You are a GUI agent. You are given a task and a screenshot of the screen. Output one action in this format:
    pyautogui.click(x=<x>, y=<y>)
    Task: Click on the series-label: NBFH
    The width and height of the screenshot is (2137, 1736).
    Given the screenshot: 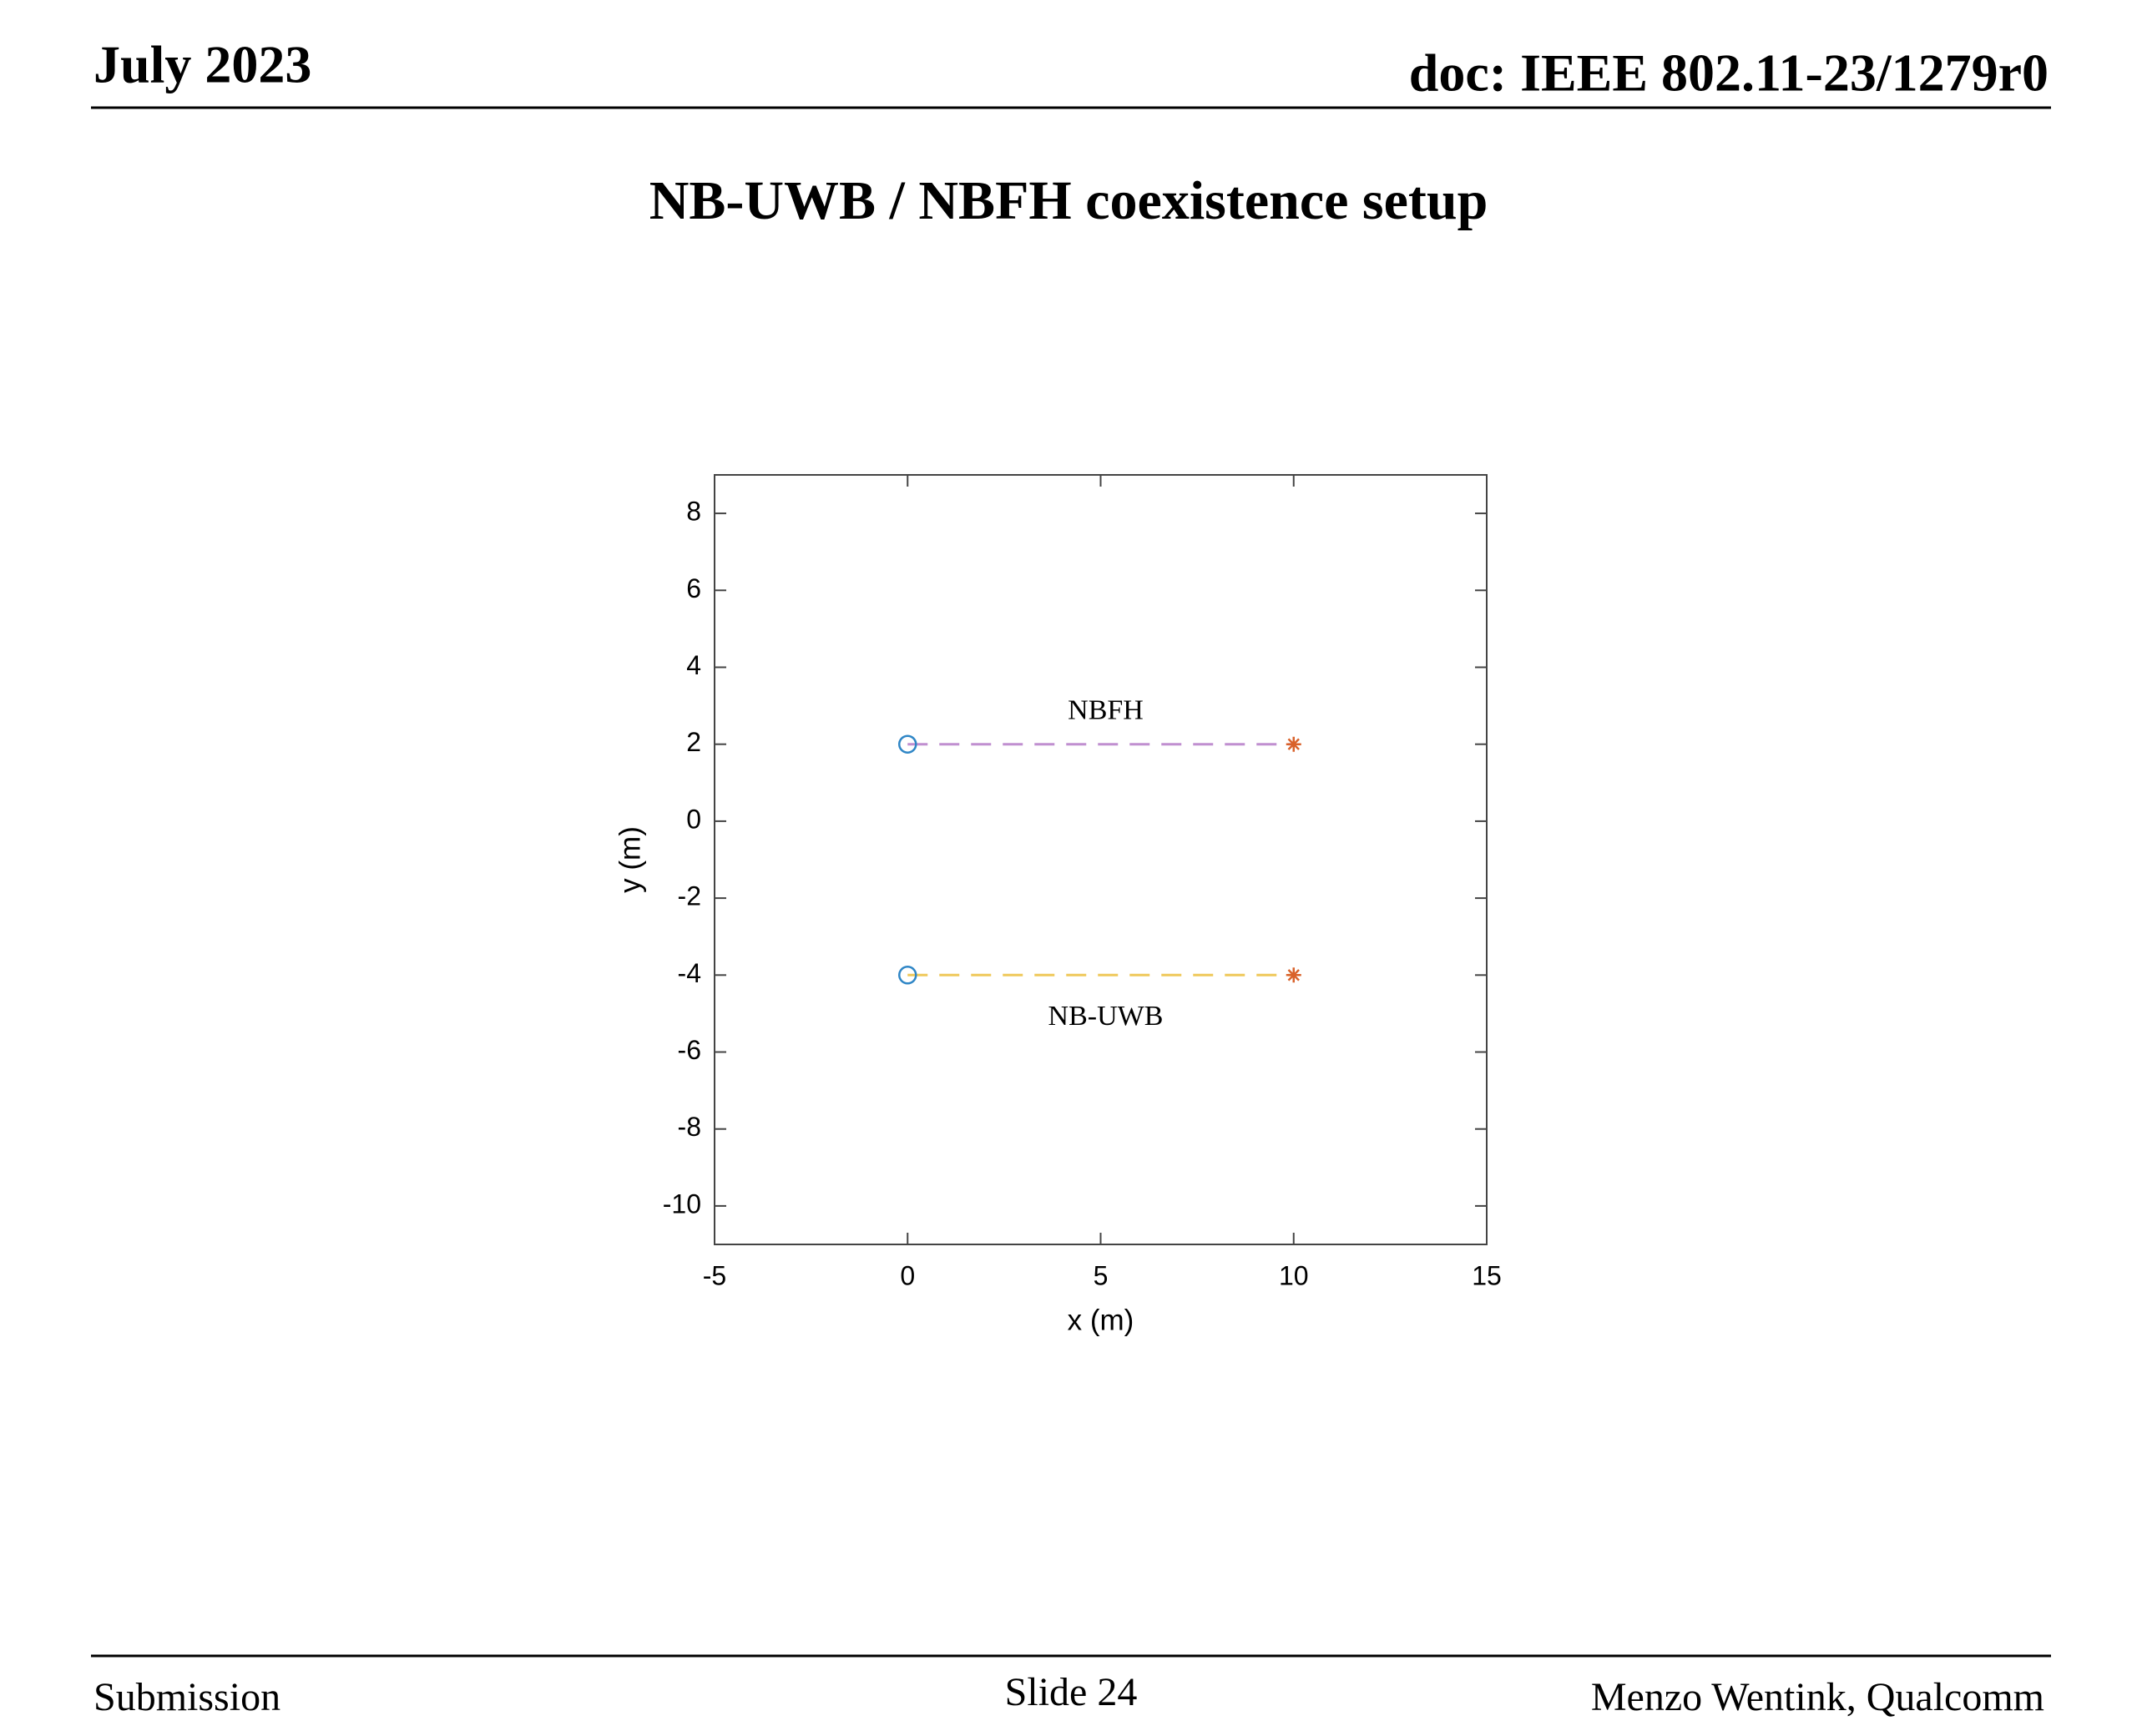 What is the action you would take?
    pyautogui.click(x=1106, y=709)
    